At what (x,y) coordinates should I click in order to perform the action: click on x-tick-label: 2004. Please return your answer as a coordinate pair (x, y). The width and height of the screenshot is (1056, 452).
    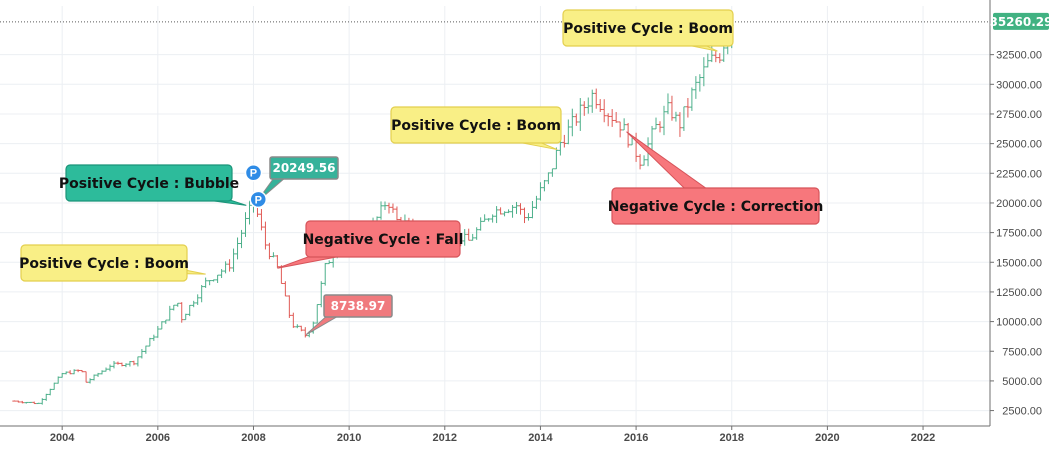
    Looking at the image, I should click on (62, 438).